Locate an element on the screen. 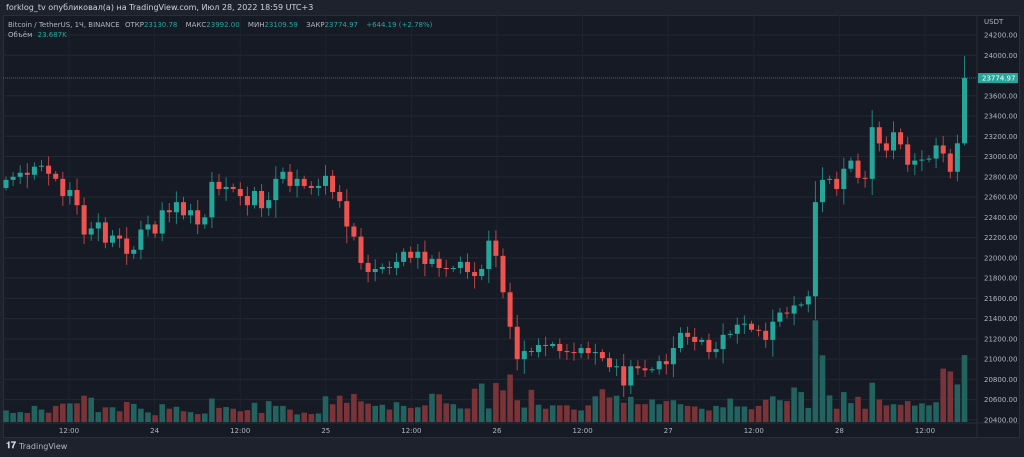  price-axis-currency: USDT is located at coordinates (994, 22).